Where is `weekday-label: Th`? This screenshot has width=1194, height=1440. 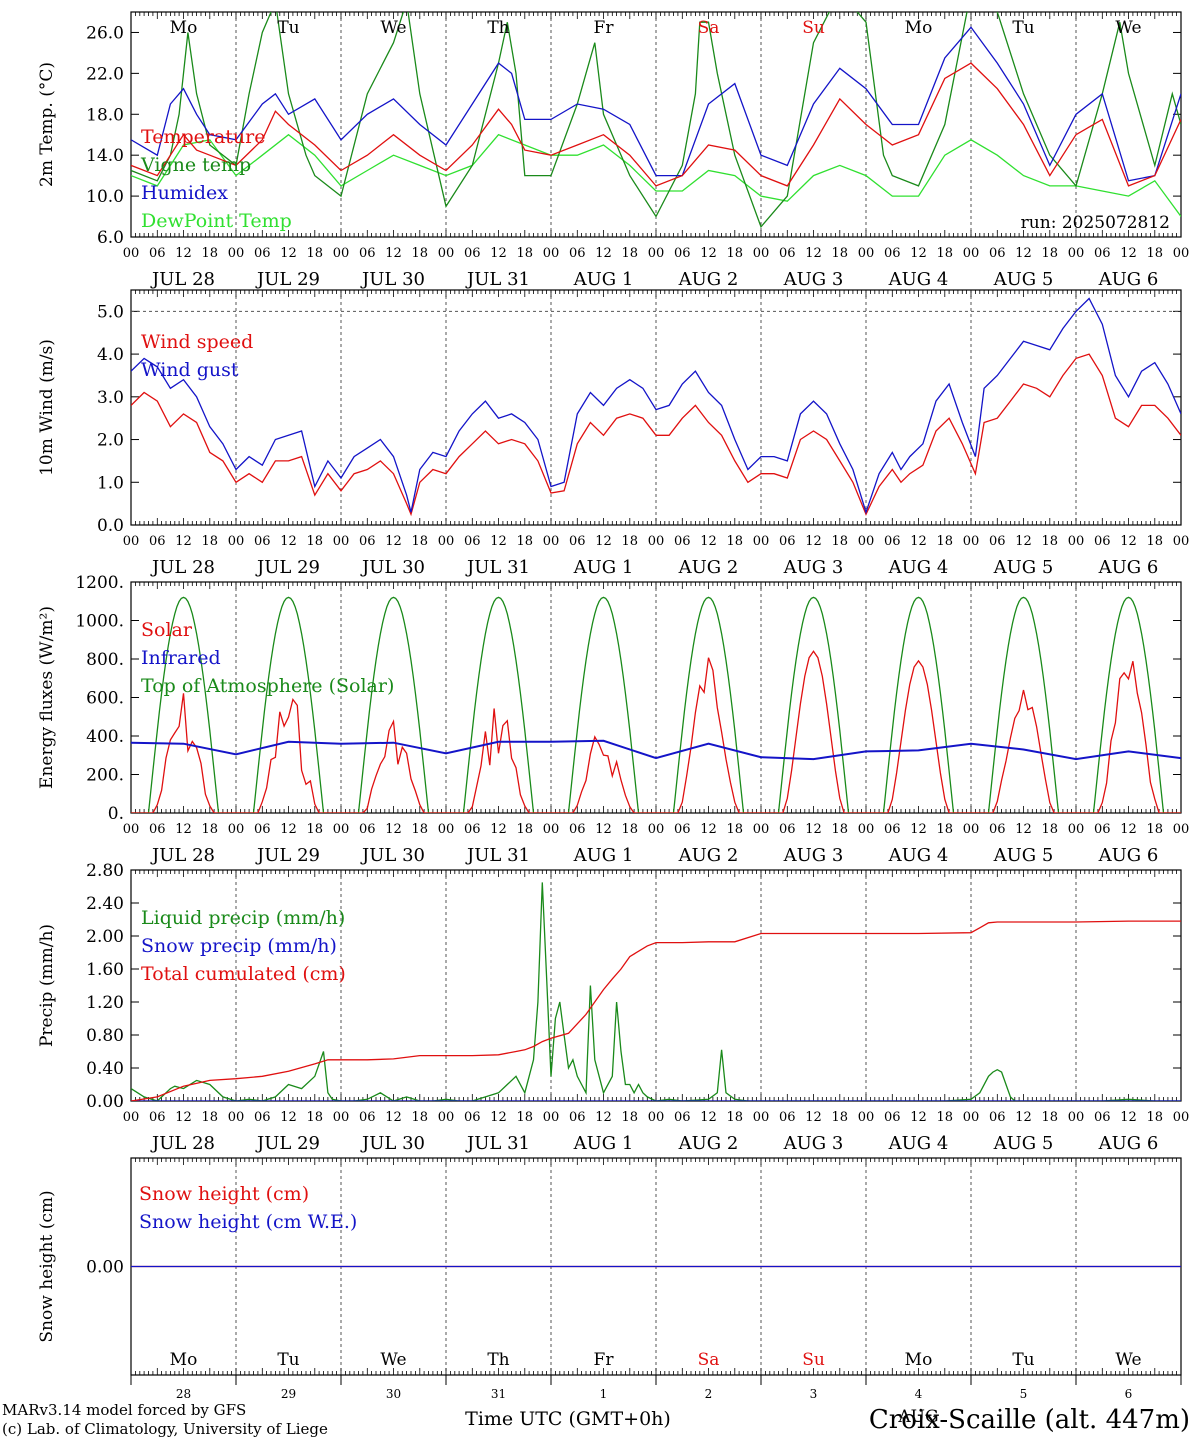 weekday-label: Th is located at coordinates (498, 1360).